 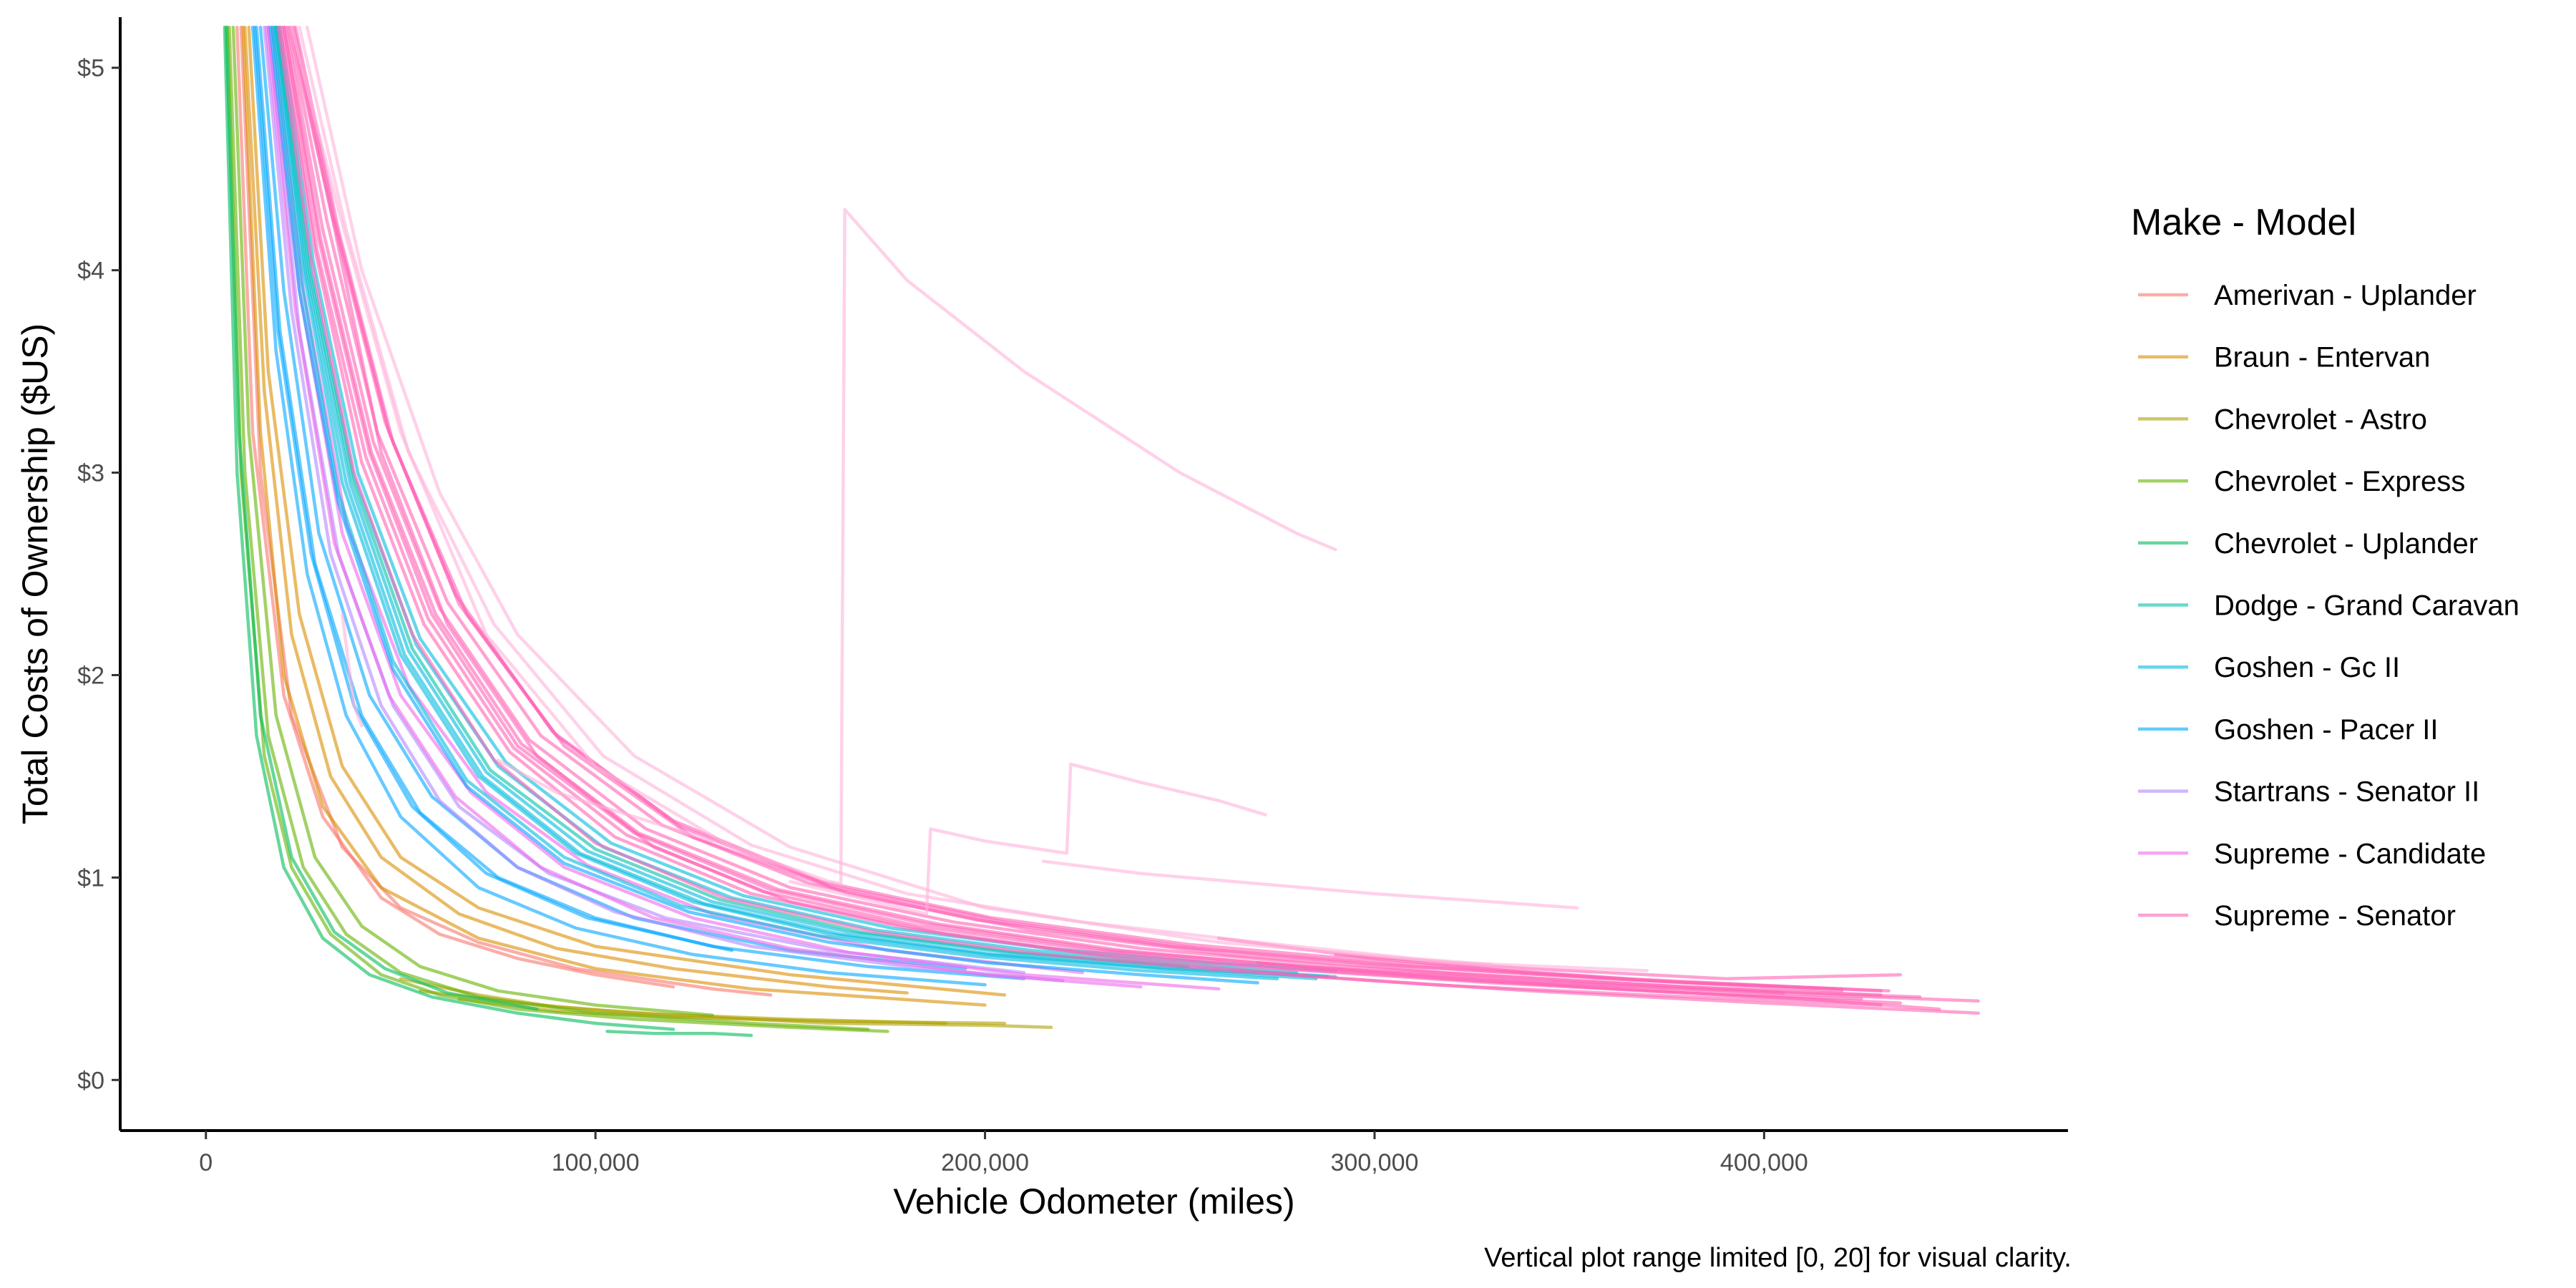 I want to click on legend-label: Dodge - Grand Caravan, so click(x=2366, y=606).